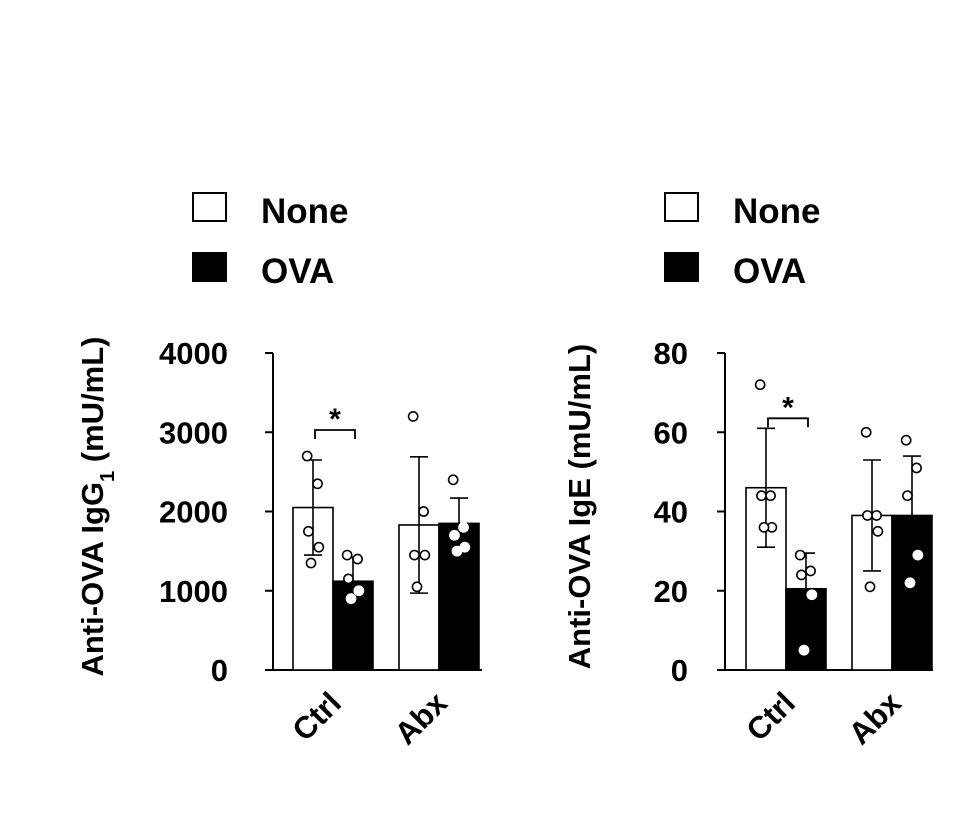  What do you see at coordinates (671, 432) in the screenshot?
I see `y-tick-label: 60` at bounding box center [671, 432].